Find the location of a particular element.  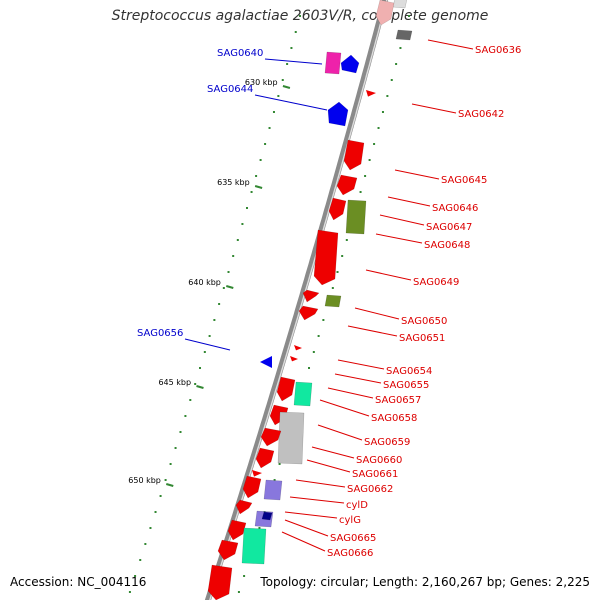

gene-label: SAG0642 is located at coordinates (481, 114).